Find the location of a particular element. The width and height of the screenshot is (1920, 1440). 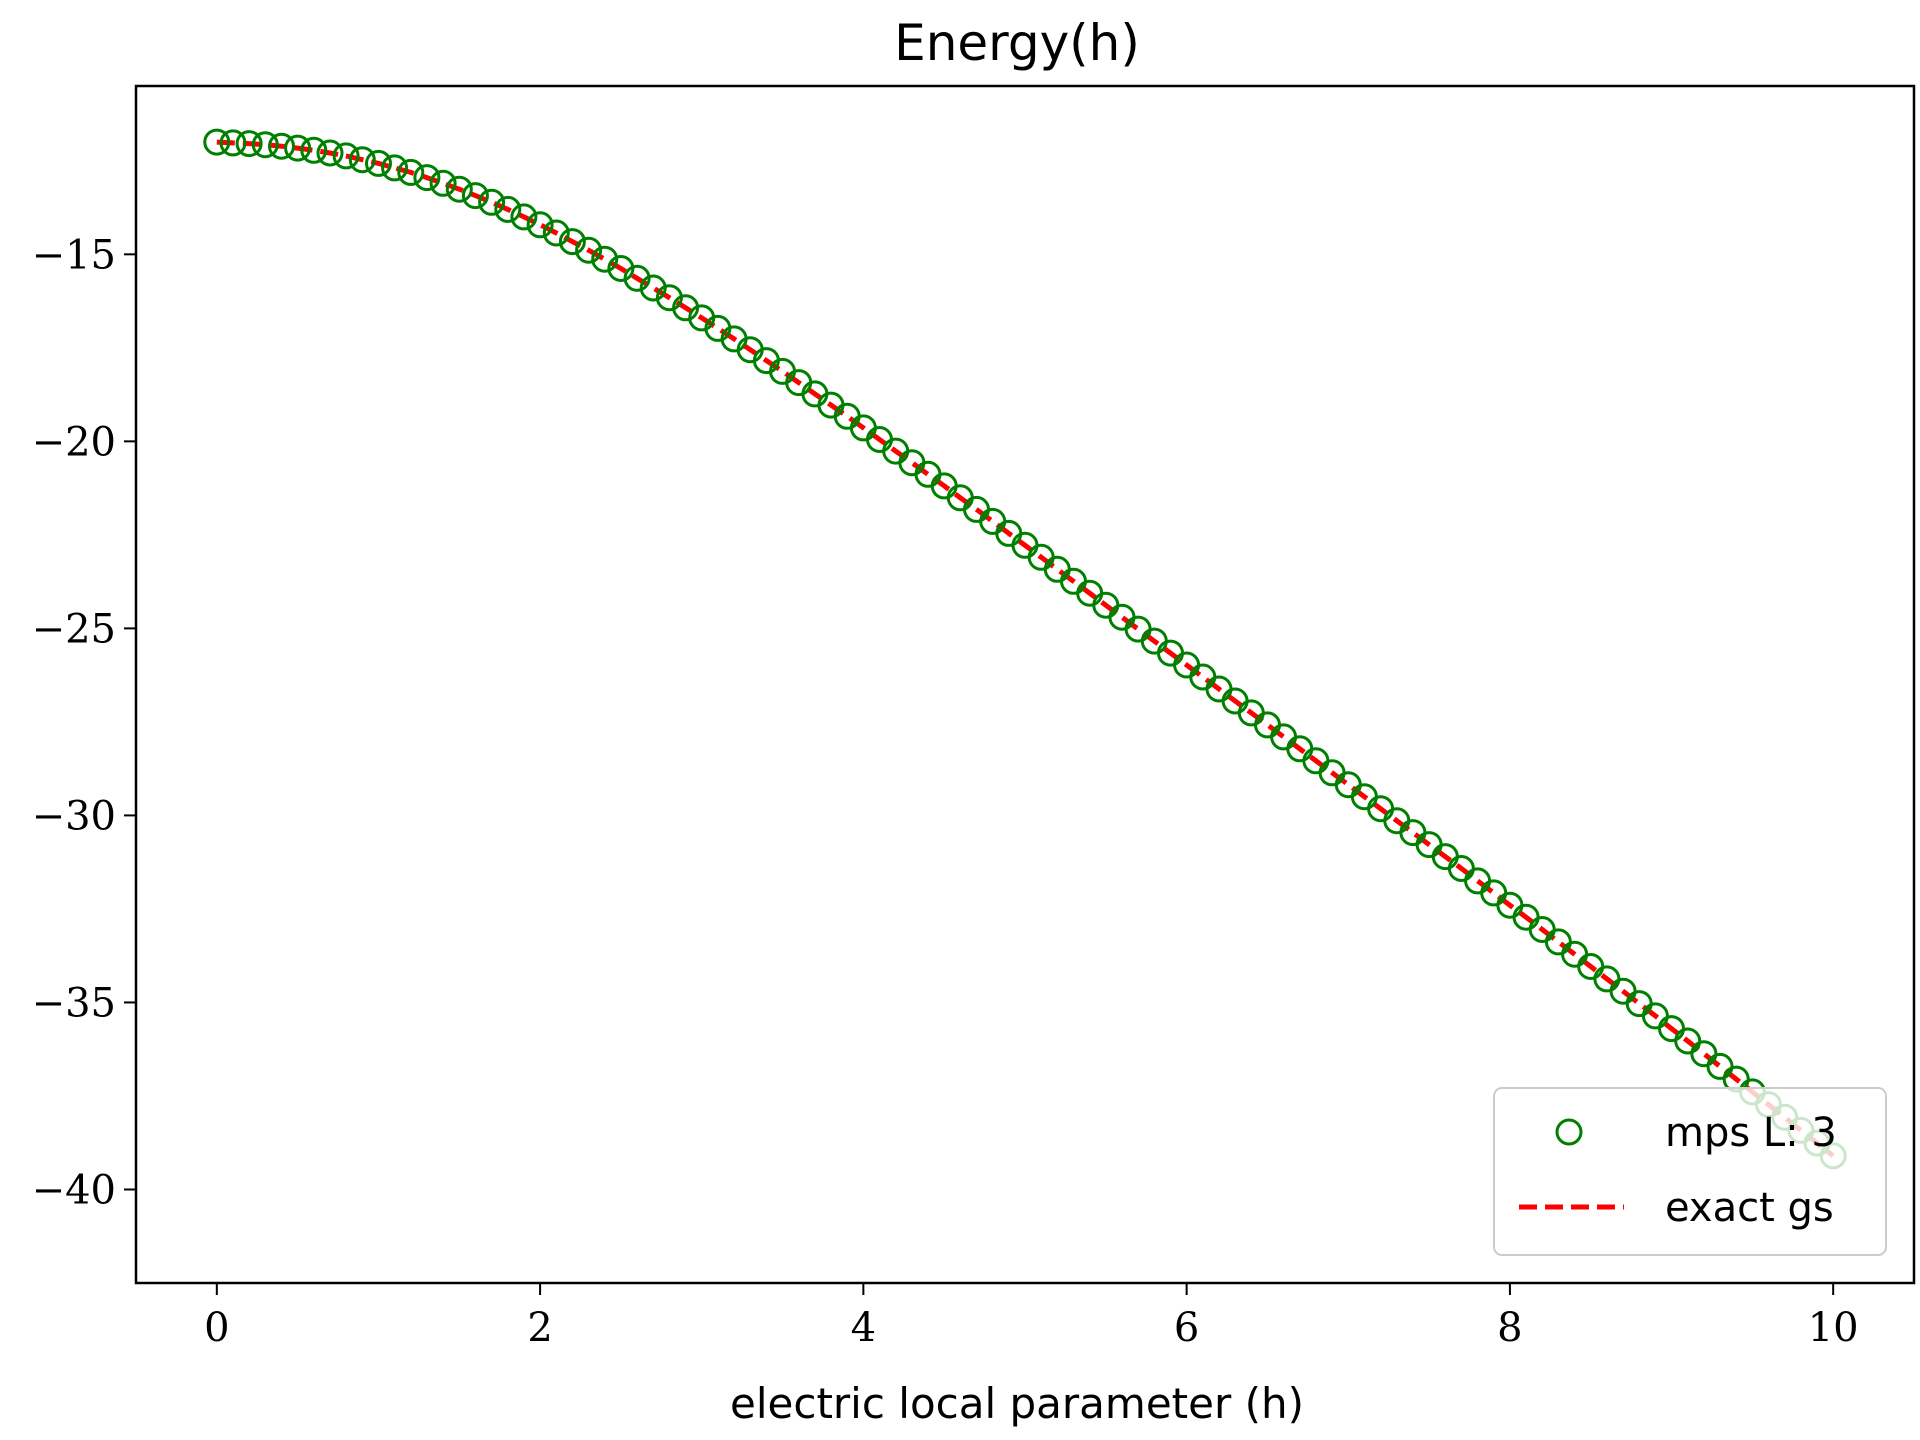

x-tick-label: 4 is located at coordinates (863, 1328).